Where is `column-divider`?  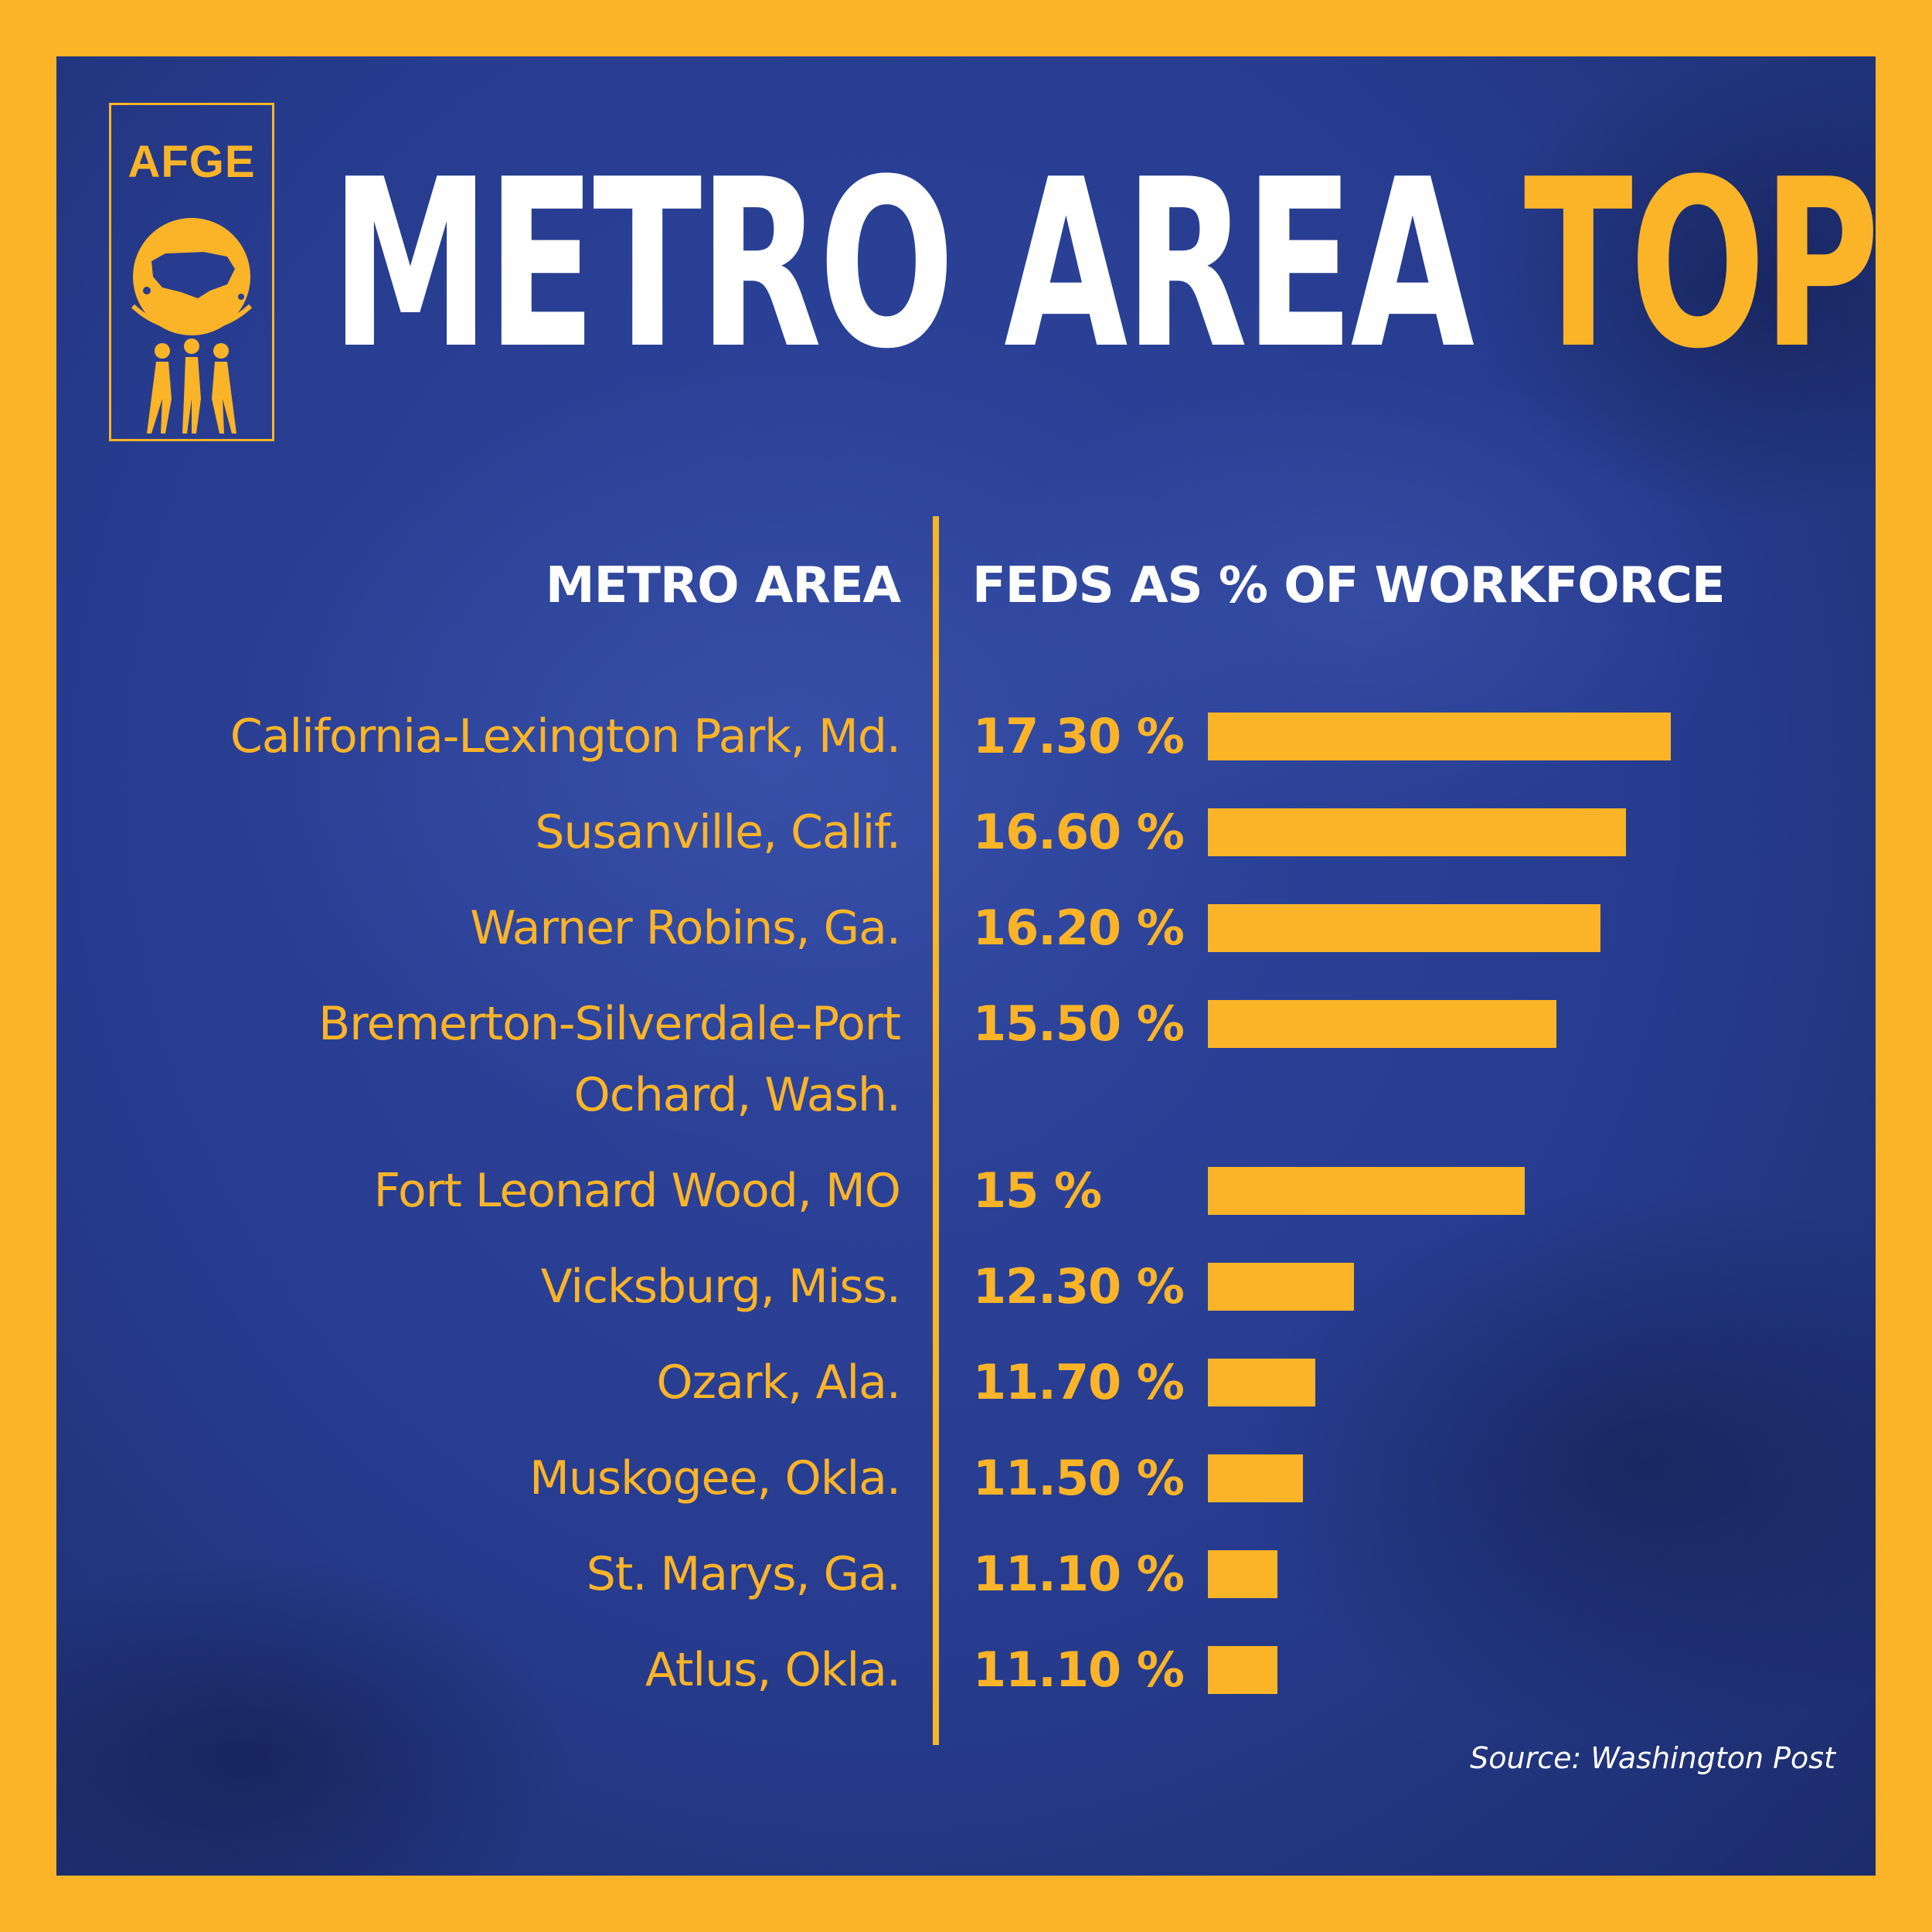 column-divider is located at coordinates (936, 1130).